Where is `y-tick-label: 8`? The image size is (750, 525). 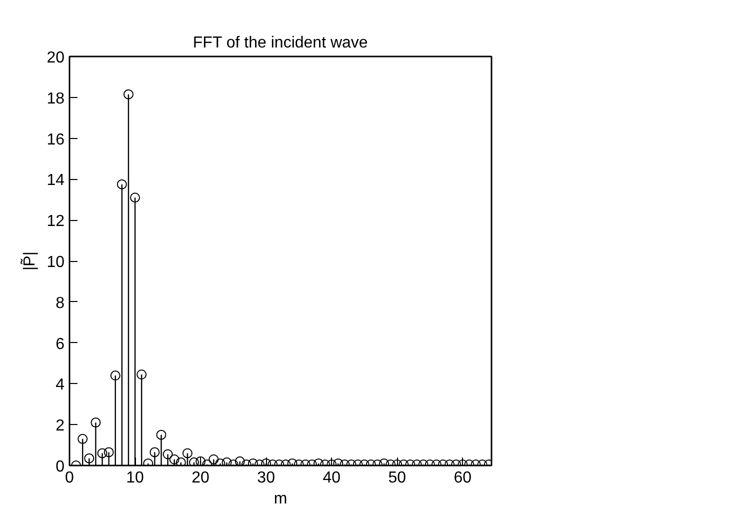 y-tick-label: 8 is located at coordinates (60, 303).